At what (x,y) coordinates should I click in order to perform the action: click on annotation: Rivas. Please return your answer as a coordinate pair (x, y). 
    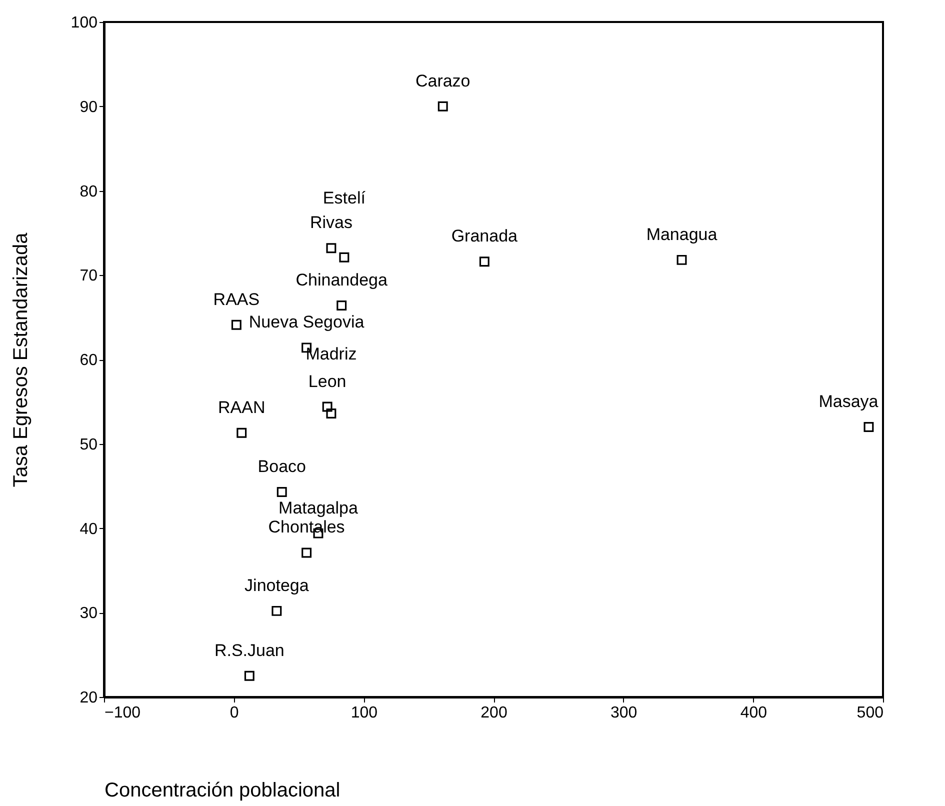
    Looking at the image, I should click on (331, 222).